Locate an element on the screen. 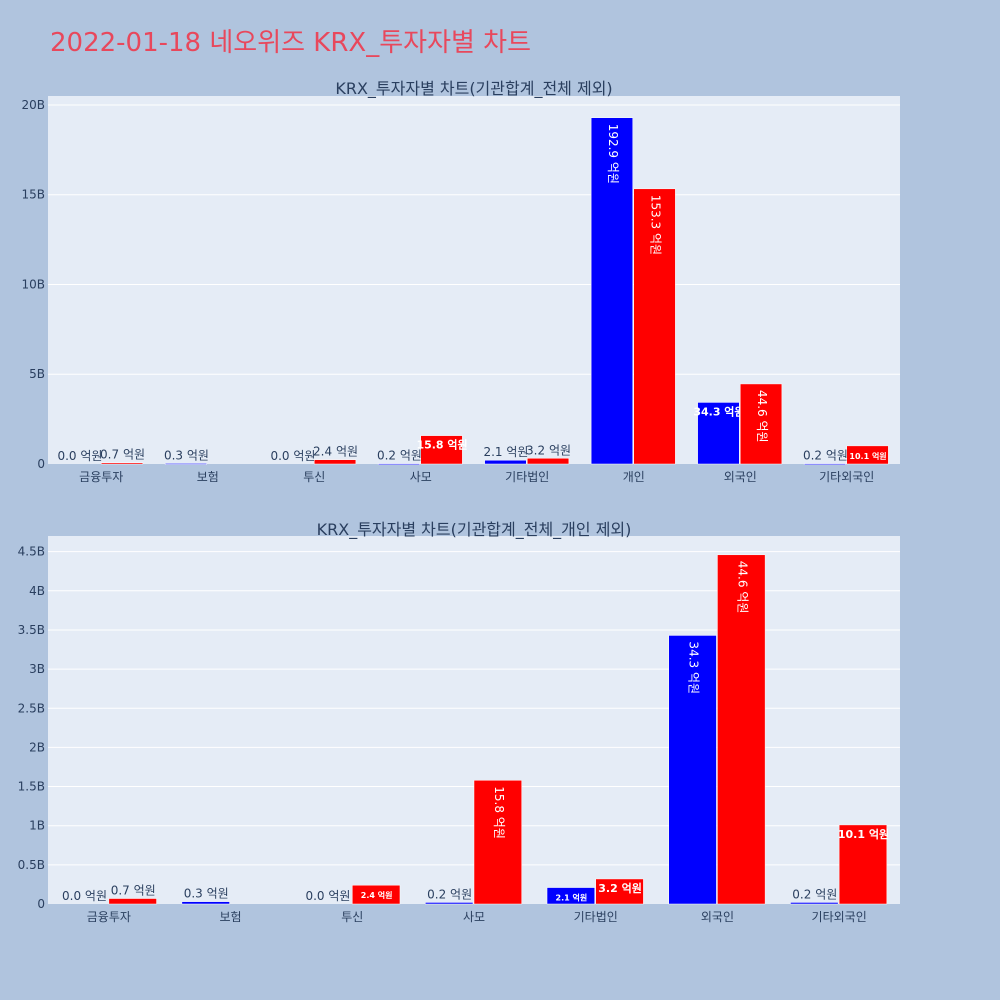 The image size is (1000, 1000). y-tick-label: 4.5B is located at coordinates (31, 552).